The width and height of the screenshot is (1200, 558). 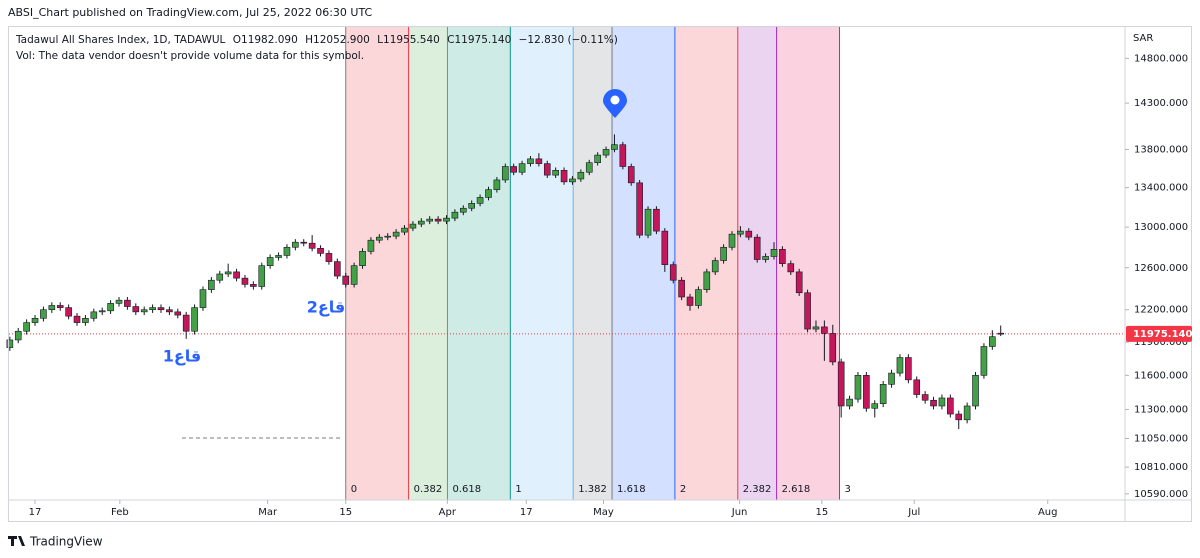 What do you see at coordinates (615, 100) in the screenshot?
I see `pin-hole` at bounding box center [615, 100].